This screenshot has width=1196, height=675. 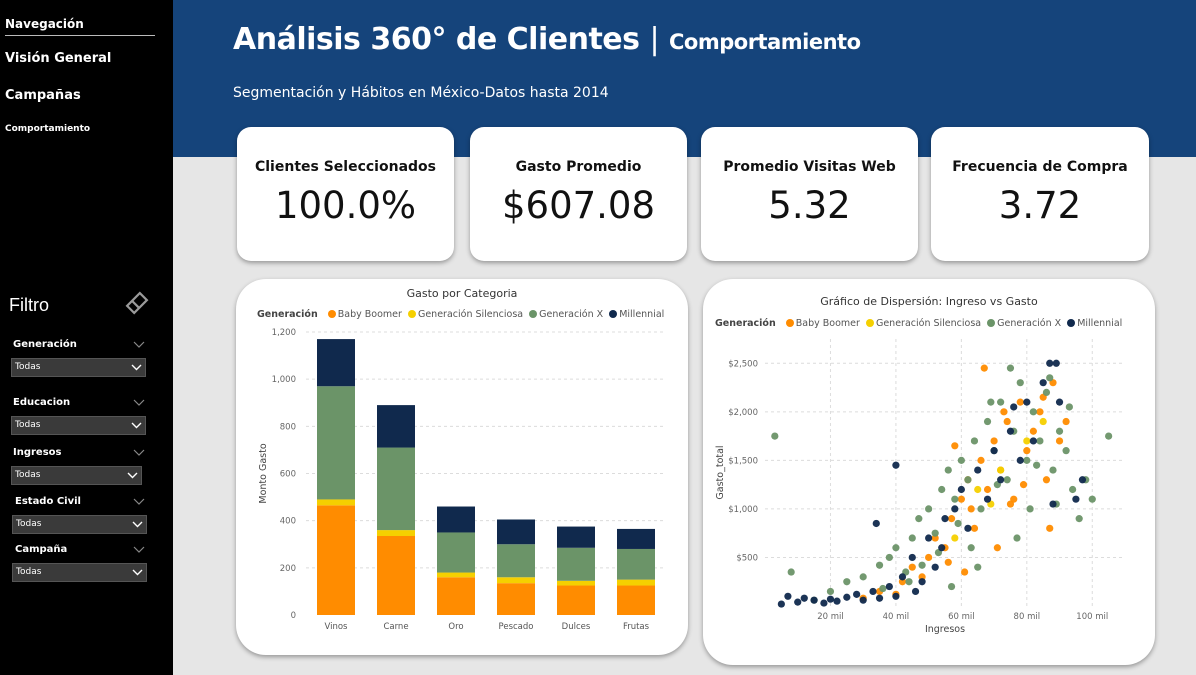 I want to click on filter-select-educacion: Todas, so click(x=78, y=425).